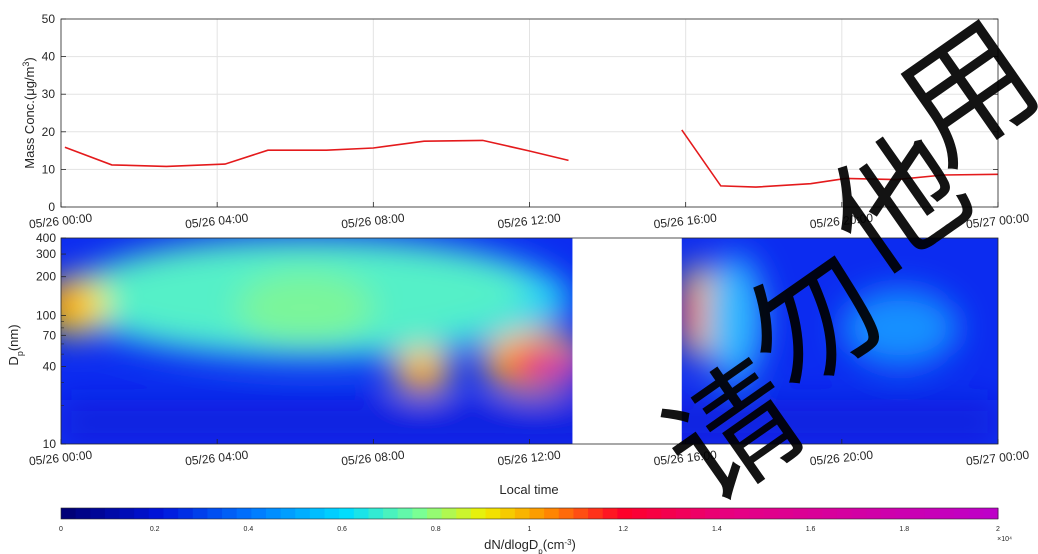  Describe the element at coordinates (841, 221) in the screenshot. I see `top-x-tick-label: 05/26 20:00` at that location.